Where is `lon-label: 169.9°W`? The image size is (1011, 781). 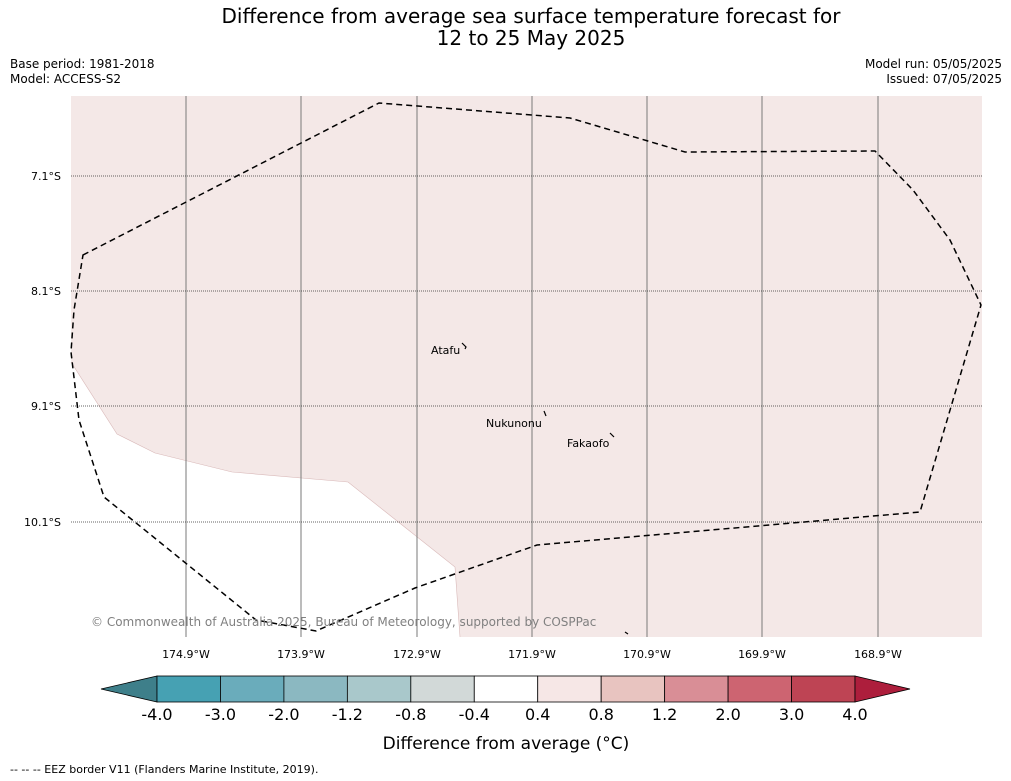
lon-label: 169.9°W is located at coordinates (762, 654).